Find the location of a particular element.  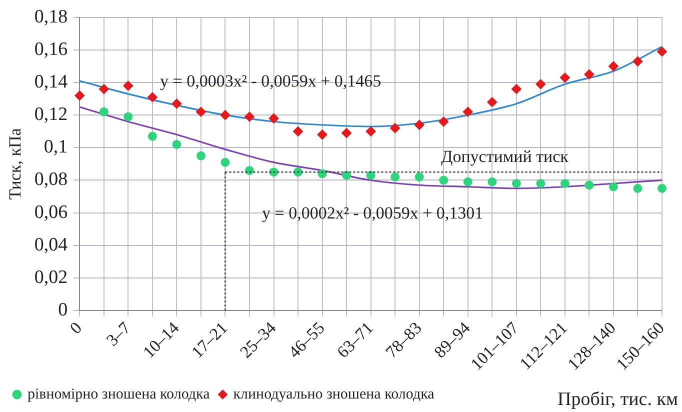

y-tick-label: 0,12 is located at coordinates (51, 115).